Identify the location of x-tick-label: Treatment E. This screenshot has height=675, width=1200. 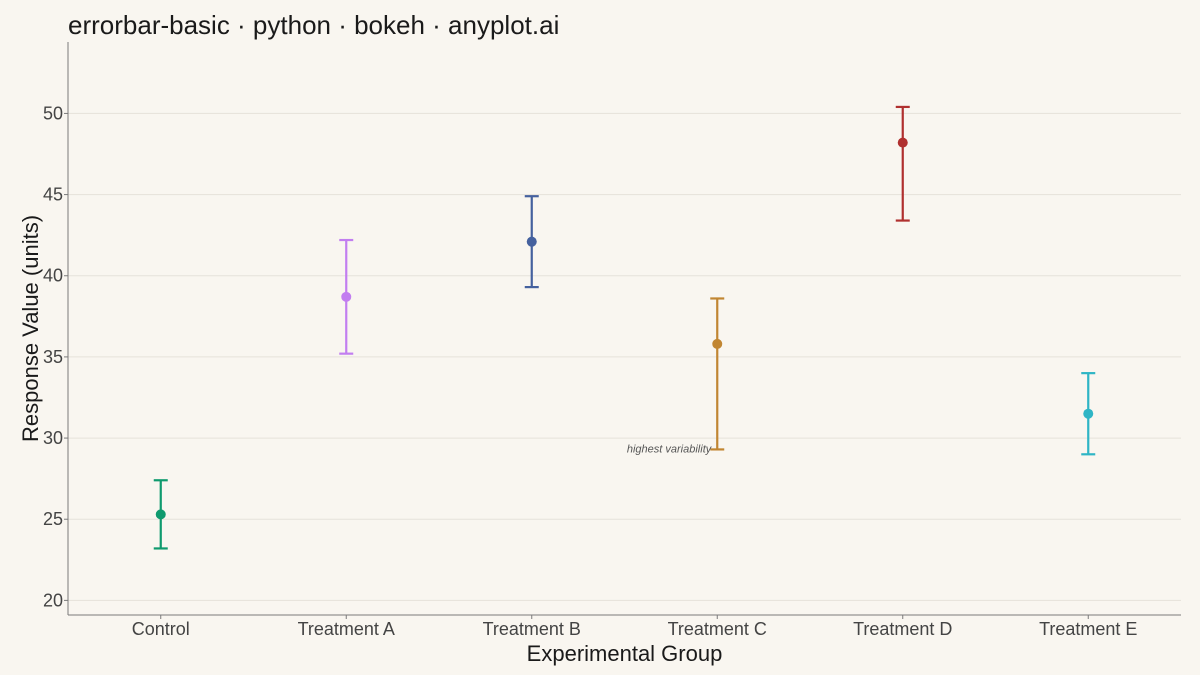
(1088, 629).